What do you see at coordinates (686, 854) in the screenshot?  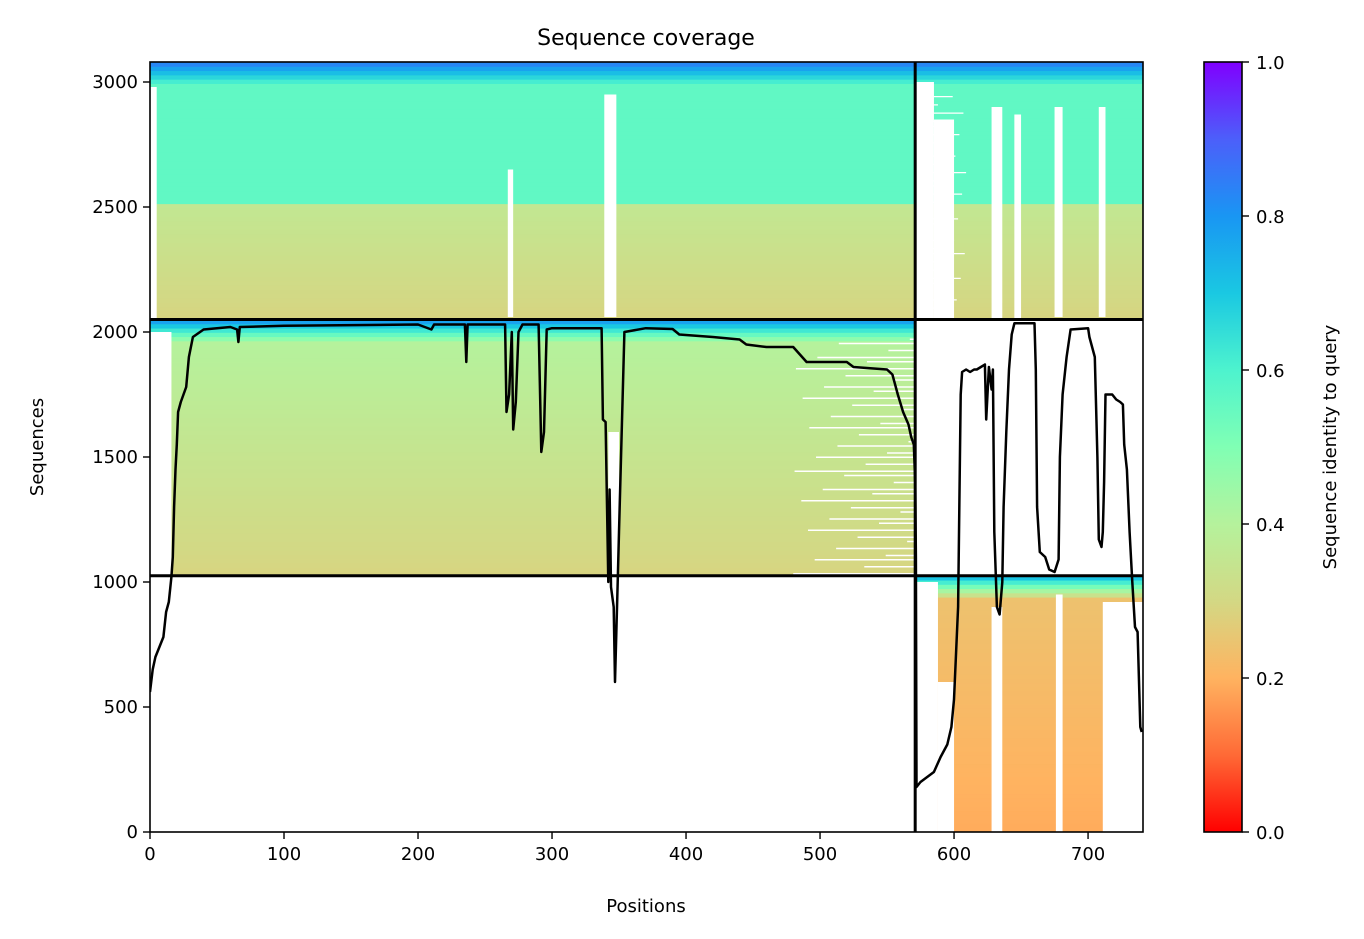 I see `x-tick-label: 400` at bounding box center [686, 854].